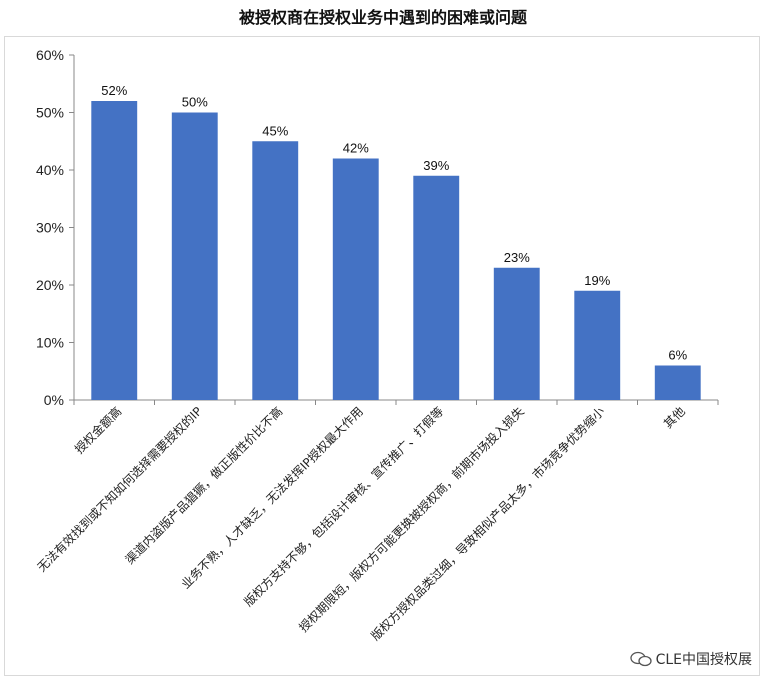 This screenshot has width=766, height=687. I want to click on y-tick-label: 0%, so click(54, 400).